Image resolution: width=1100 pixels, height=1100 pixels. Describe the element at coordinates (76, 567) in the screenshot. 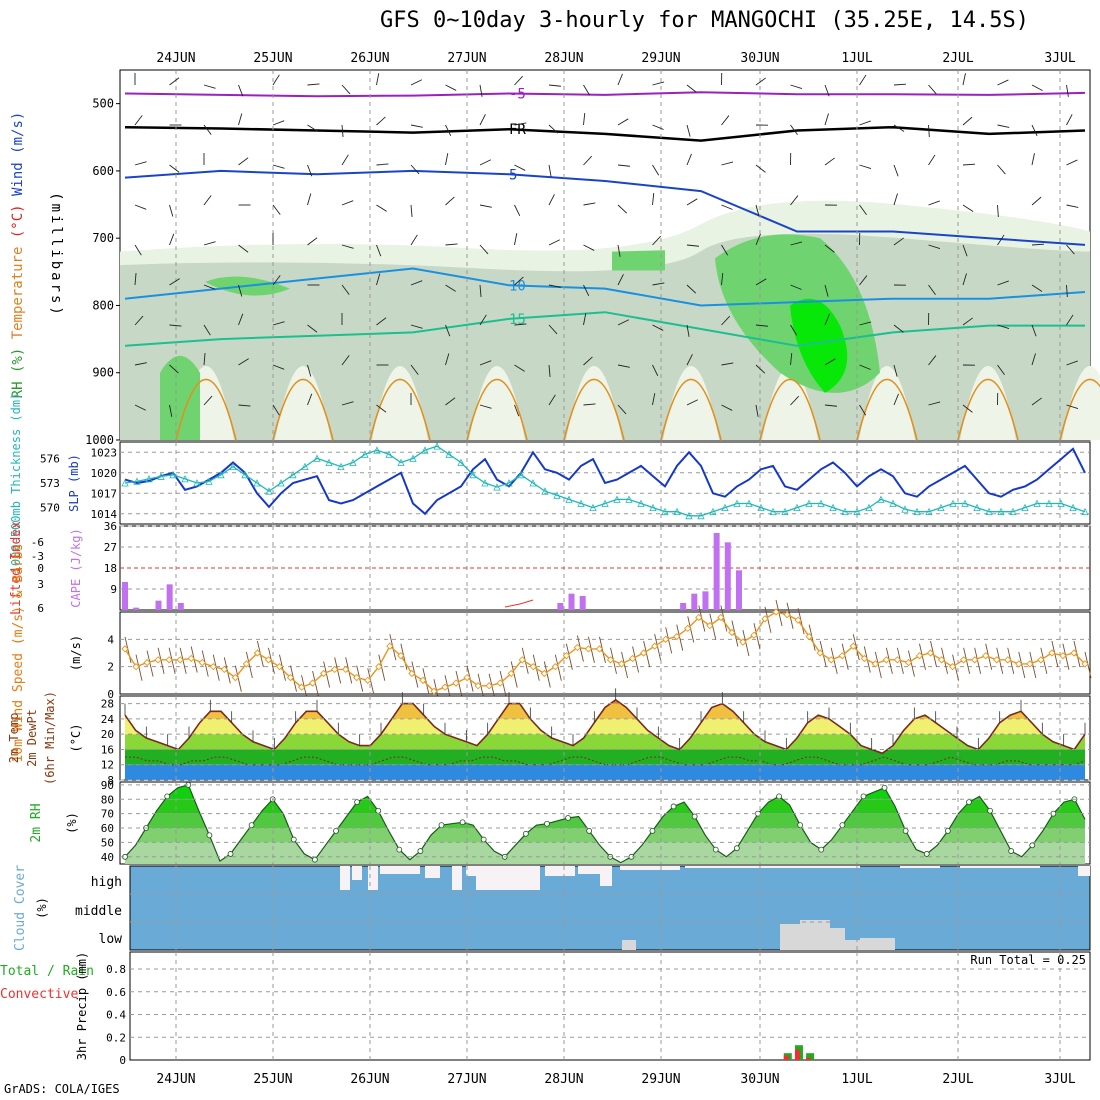

I see `cape-ylabel: CAPE (J/kg)` at that location.